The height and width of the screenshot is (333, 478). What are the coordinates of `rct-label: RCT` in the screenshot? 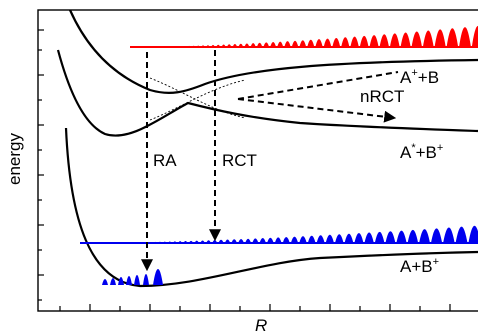 It's located at (239, 160).